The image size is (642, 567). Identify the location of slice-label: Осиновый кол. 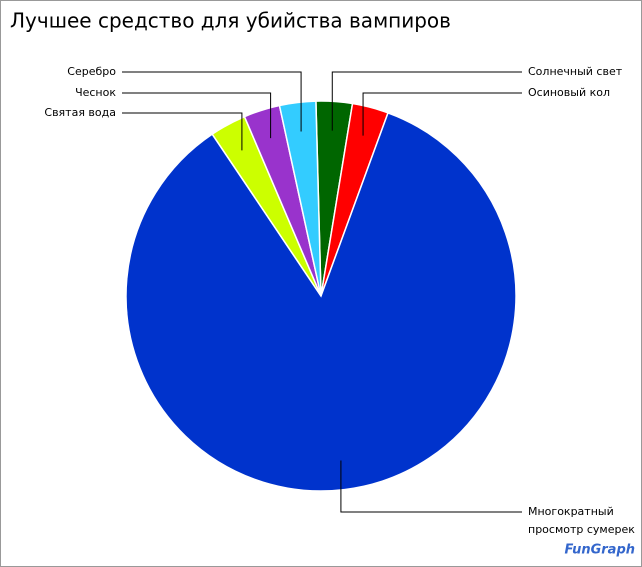
(569, 92).